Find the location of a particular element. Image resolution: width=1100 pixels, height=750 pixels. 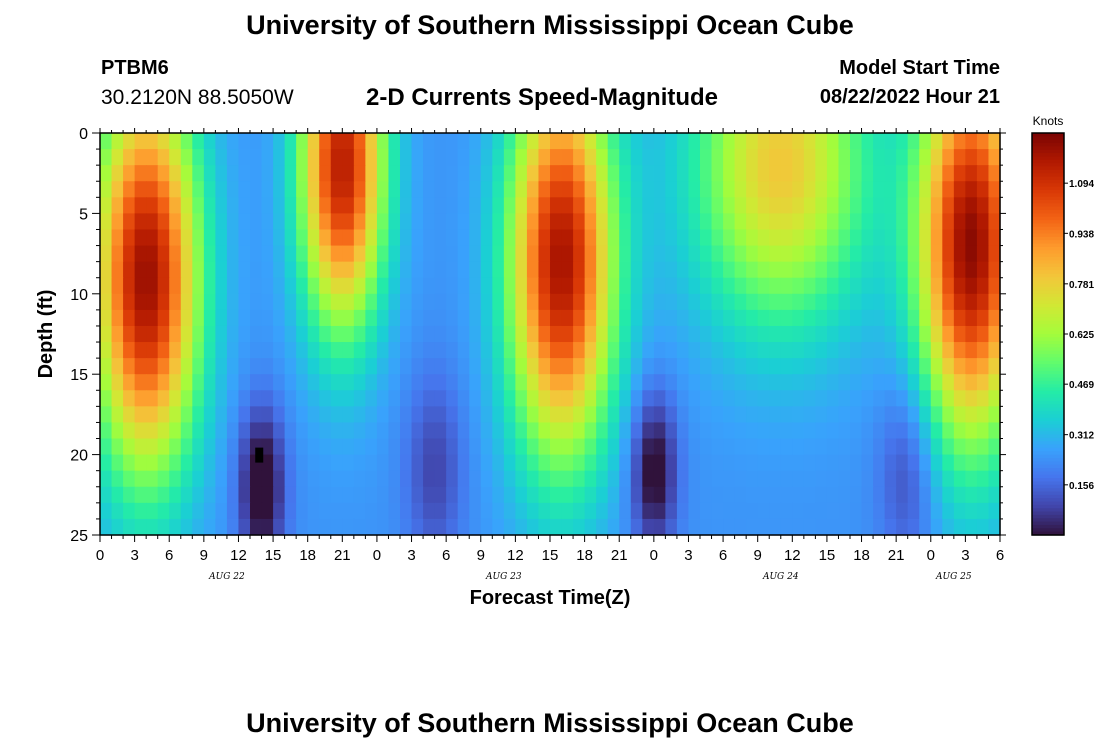

x-tick-label: 0 is located at coordinates (377, 555).